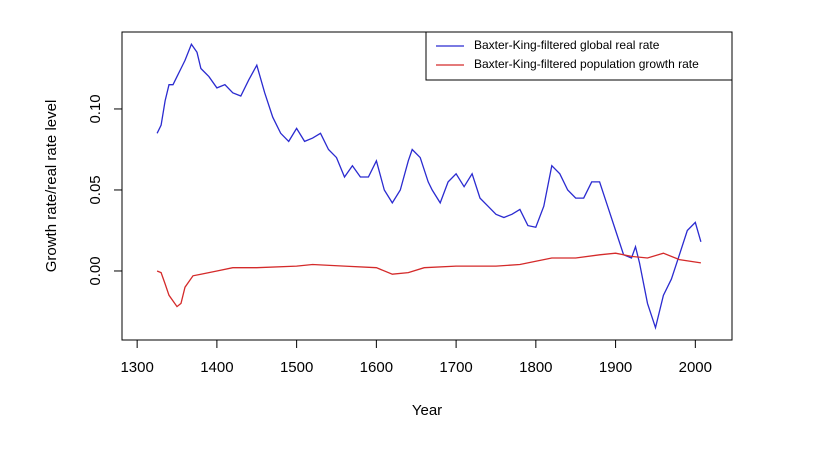 This screenshot has width=828, height=453. What do you see at coordinates (296, 367) in the screenshot?
I see `x-tick-label: 1500` at bounding box center [296, 367].